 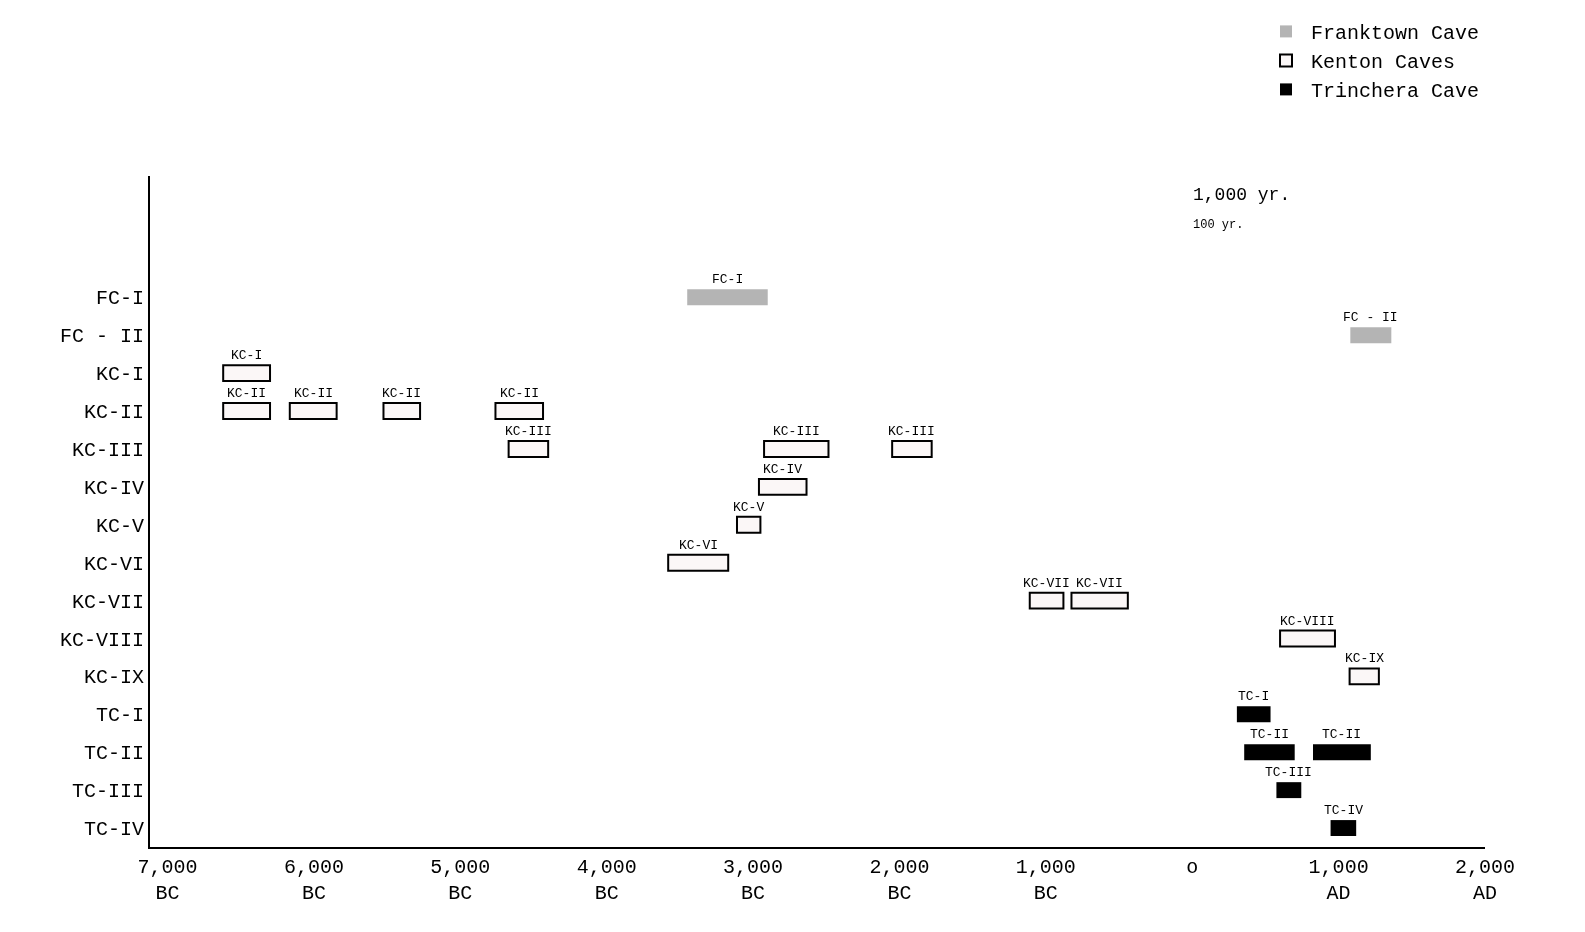 I want to click on x-tick-label: 2,000 AD, so click(x=1485, y=880).